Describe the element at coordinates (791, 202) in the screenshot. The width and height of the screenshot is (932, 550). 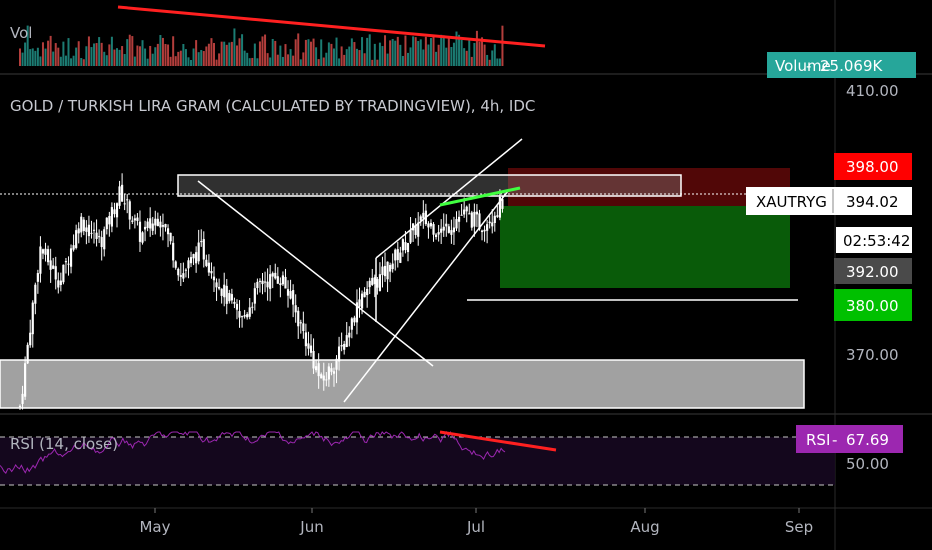
I see `symbol-label: XAUTRYG` at that location.